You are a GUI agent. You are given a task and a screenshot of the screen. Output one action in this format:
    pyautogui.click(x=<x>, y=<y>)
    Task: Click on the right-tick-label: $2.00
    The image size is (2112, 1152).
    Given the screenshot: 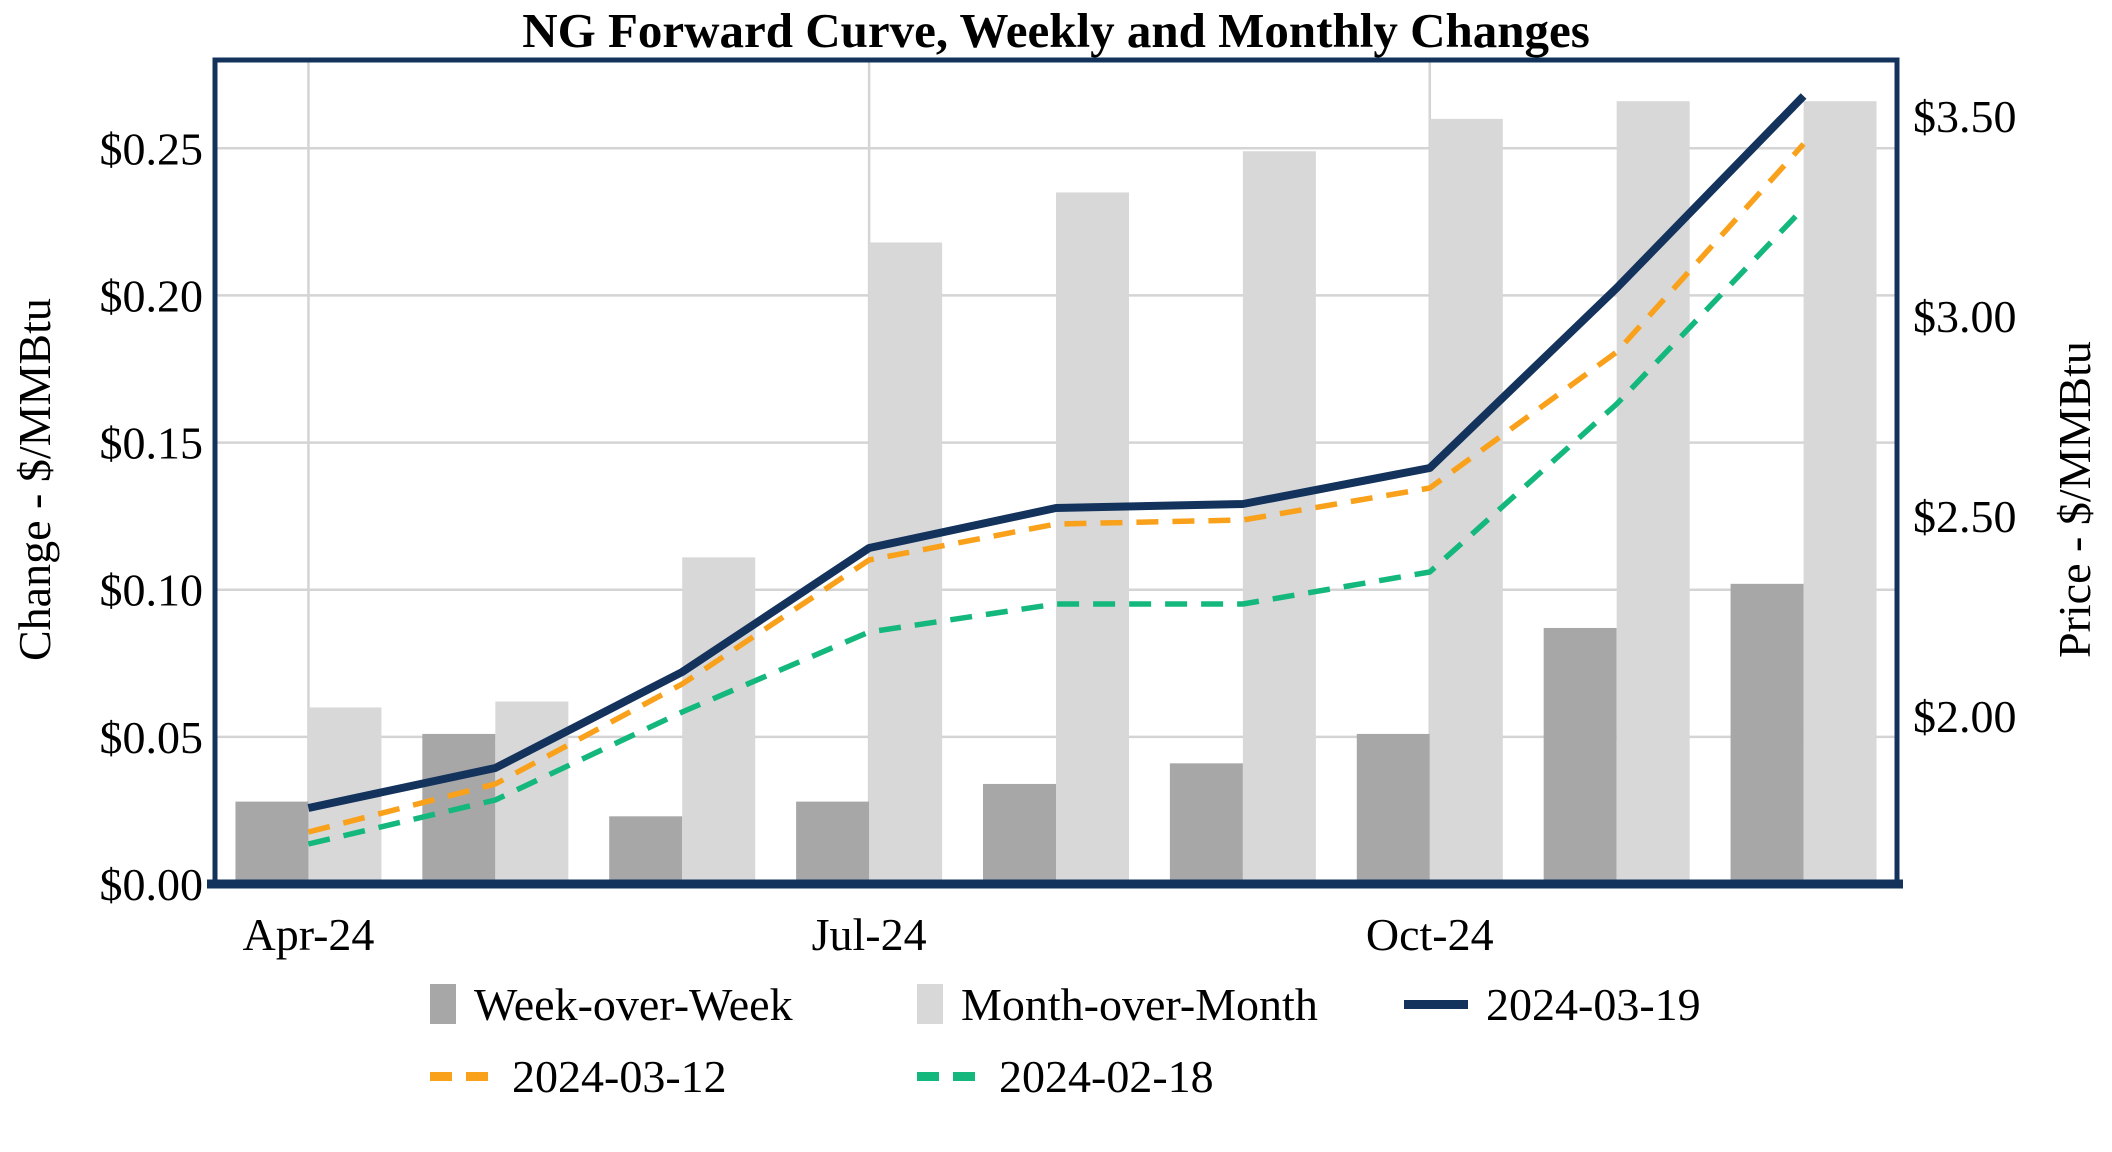 What is the action you would take?
    pyautogui.click(x=1965, y=716)
    